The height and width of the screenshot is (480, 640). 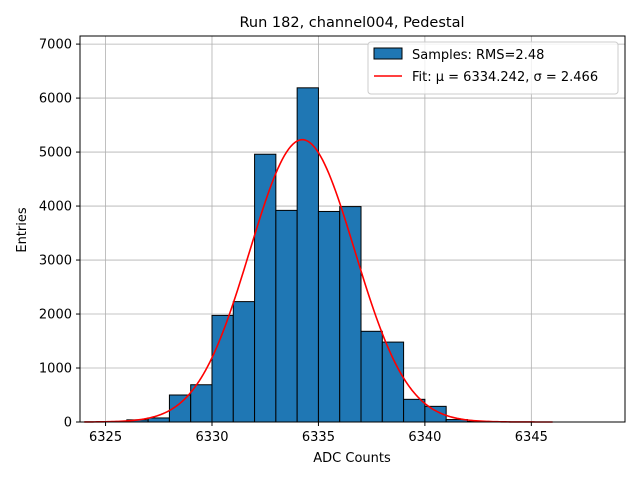 I want to click on y-axis-label: Entries, so click(x=22, y=230).